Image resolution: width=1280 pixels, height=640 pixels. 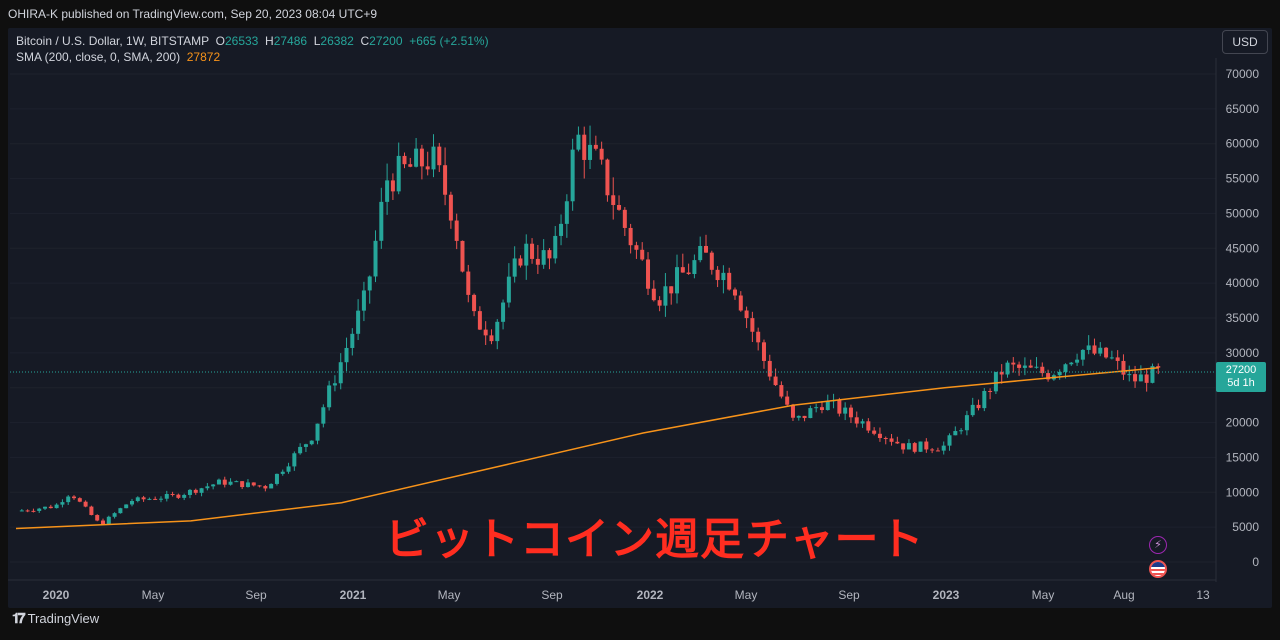 What do you see at coordinates (269, 41) in the screenshot?
I see `high-label: H` at bounding box center [269, 41].